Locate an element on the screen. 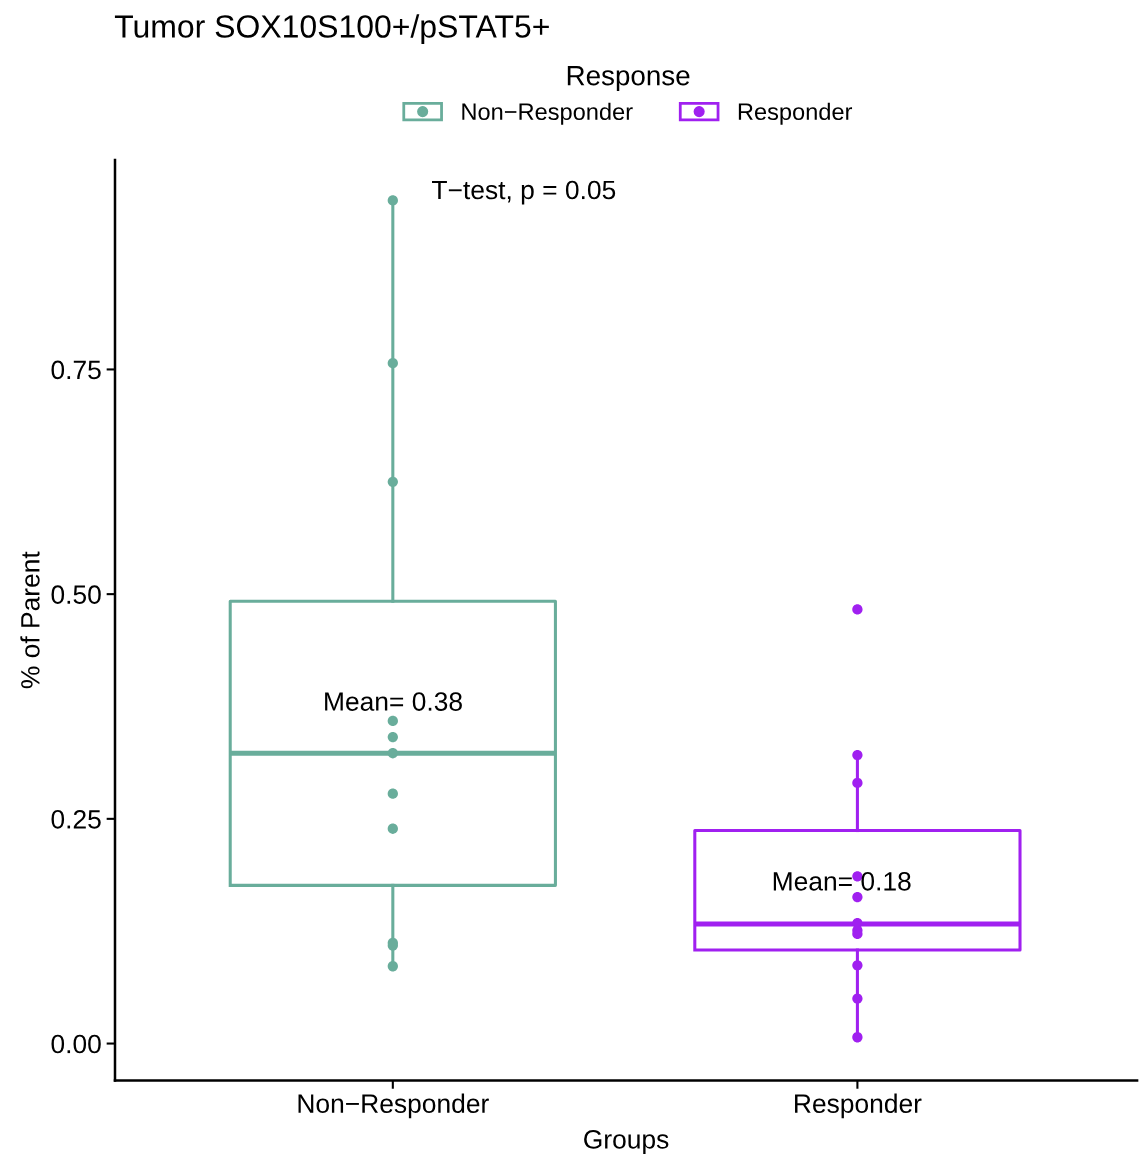 This screenshot has width=1142, height=1168. legend-title: Response is located at coordinates (628, 78).